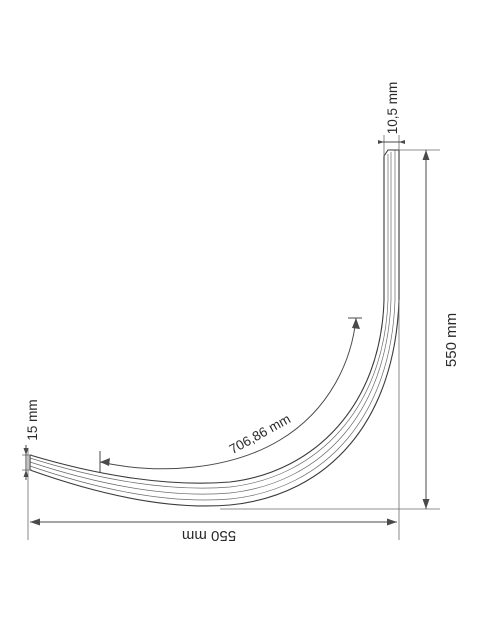 This screenshot has width=481, height=623. I want to click on profile-height-label: 15 mm, so click(32, 419).